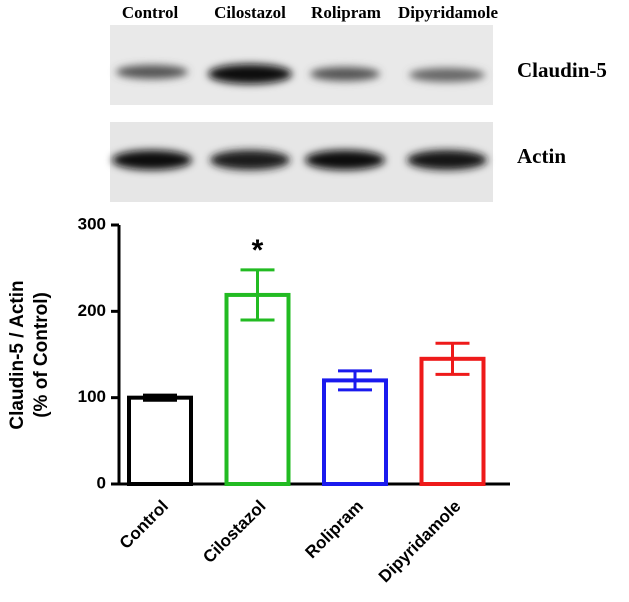 Image resolution: width=629 pixels, height=602 pixels. What do you see at coordinates (92, 223) in the screenshot?
I see `y-tick-label: 300` at bounding box center [92, 223].